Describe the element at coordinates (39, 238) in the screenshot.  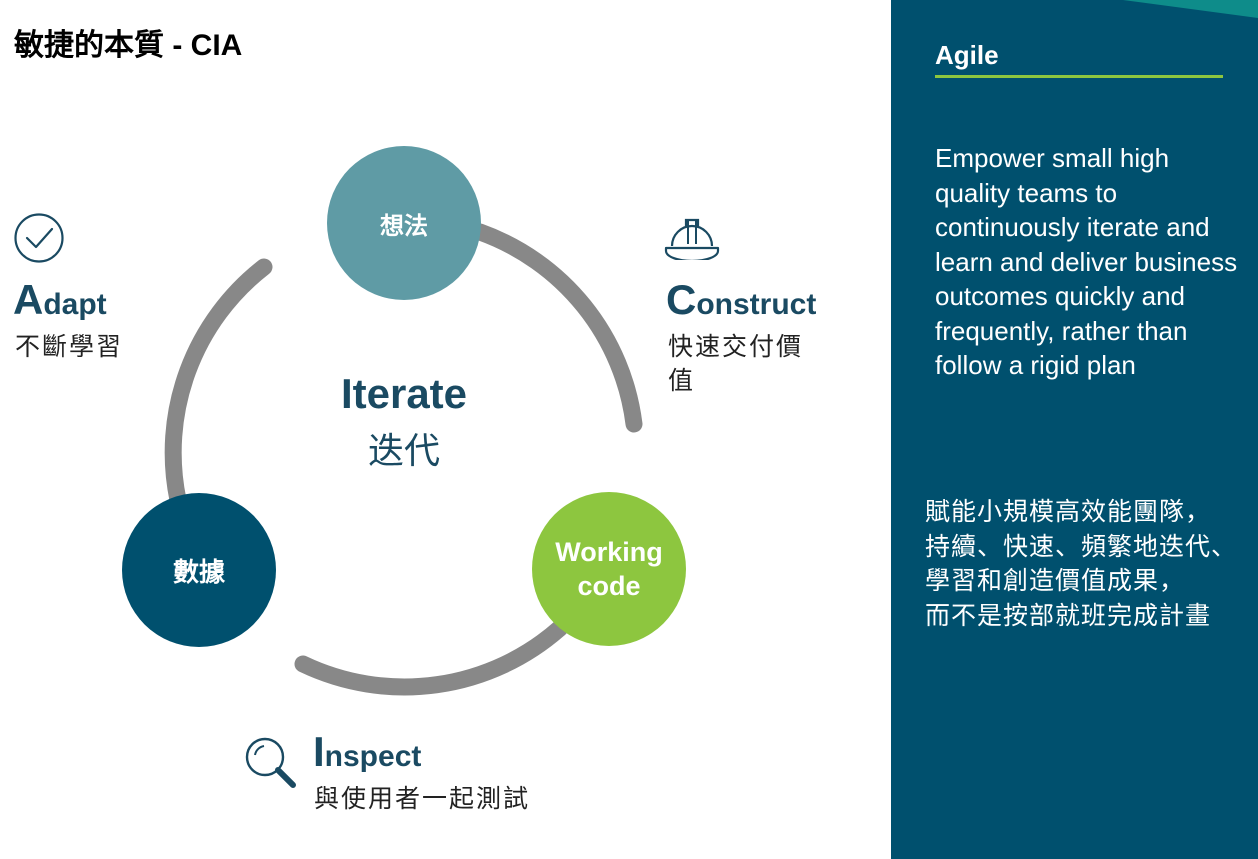
I see `checkmark-circle-icon` at that location.